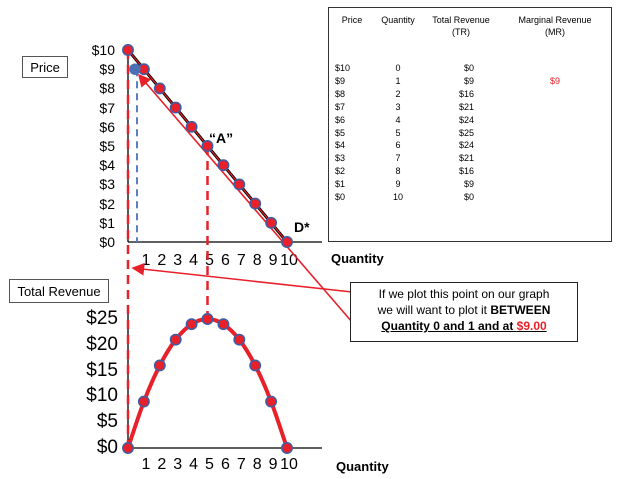 This screenshot has height=479, width=638. What do you see at coordinates (398, 20) in the screenshot?
I see `table-header-quantity: Quantity` at bounding box center [398, 20].